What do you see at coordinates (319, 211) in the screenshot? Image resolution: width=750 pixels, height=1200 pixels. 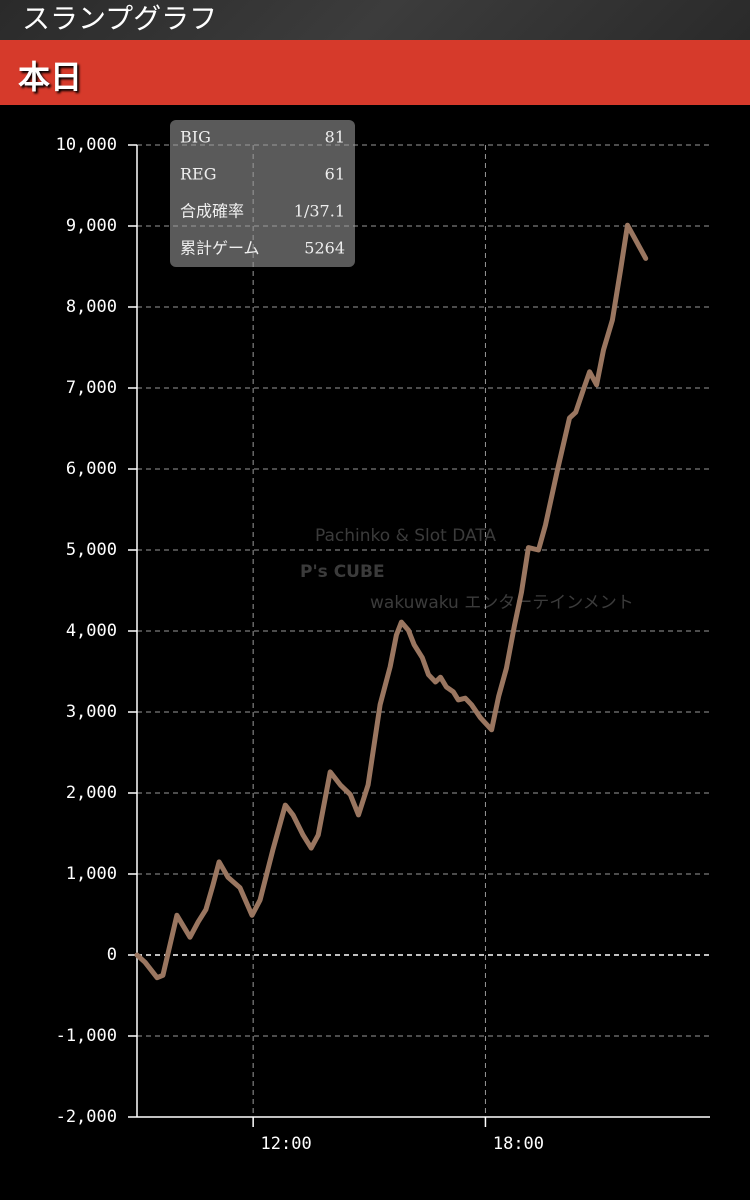 I see `stat-value: 1/37.1` at bounding box center [319, 211].